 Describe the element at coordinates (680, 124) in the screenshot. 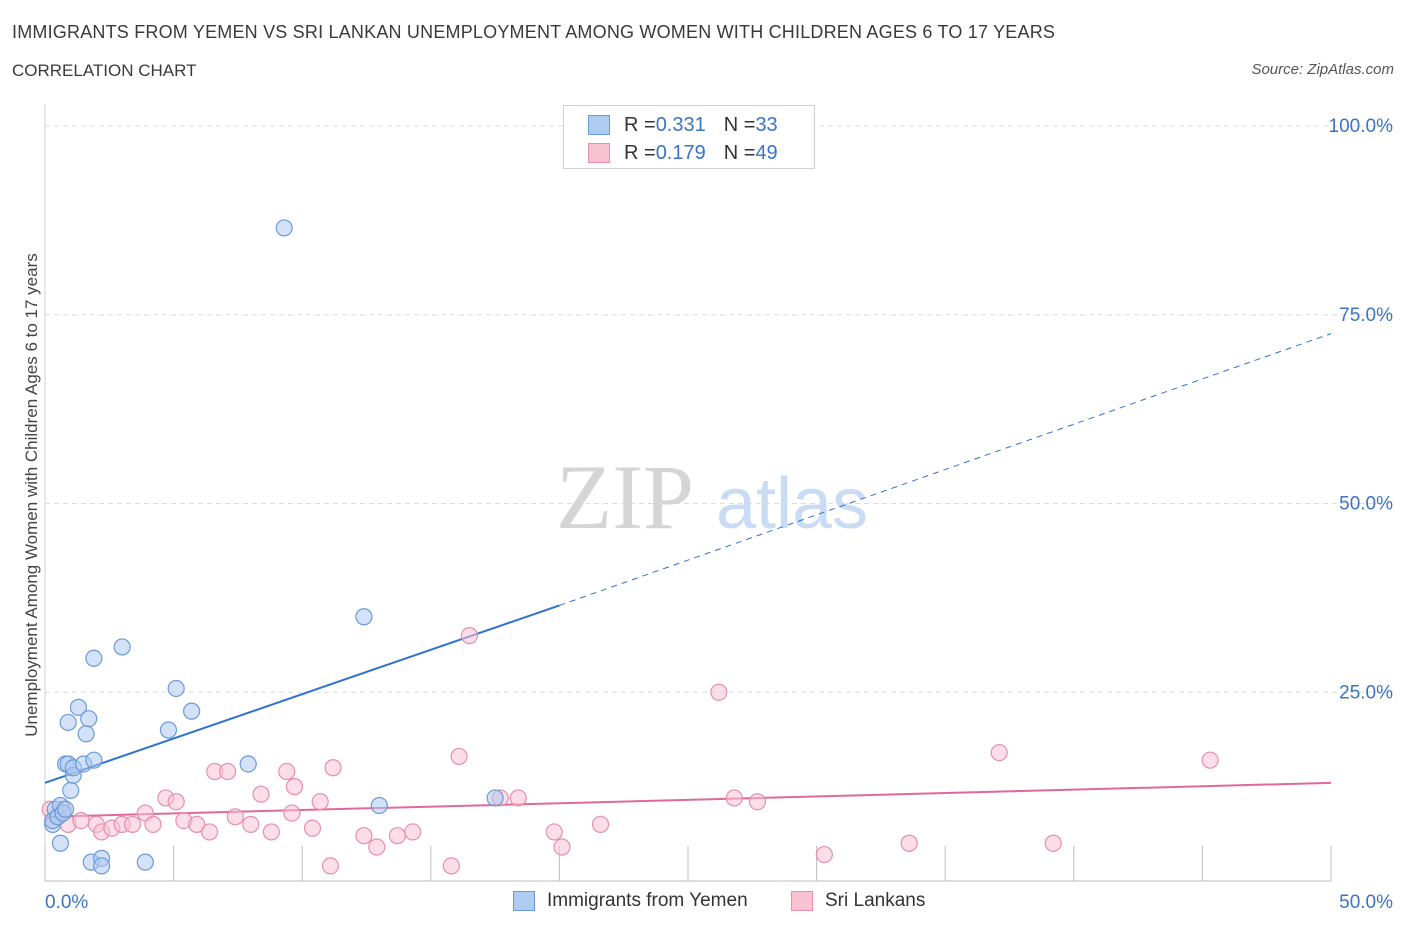

I see `legend-r-value: 0.331` at that location.